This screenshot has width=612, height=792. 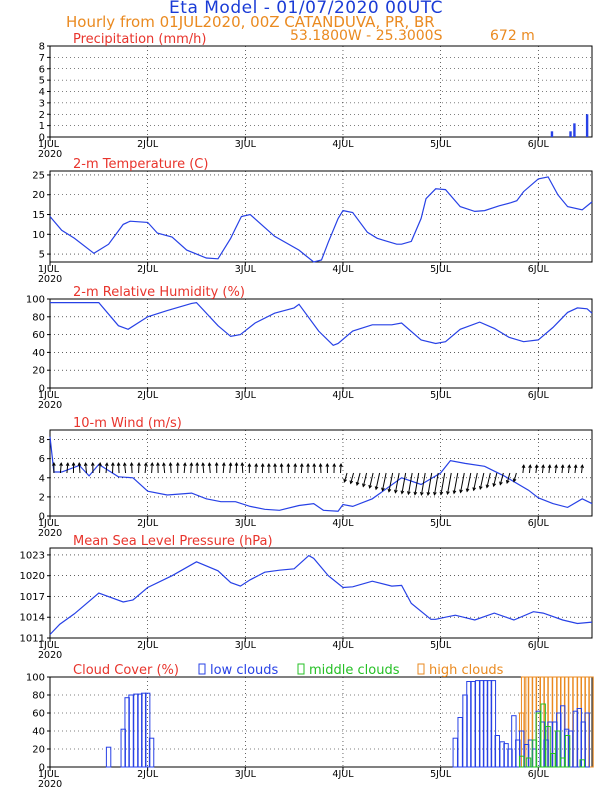 I want to click on rh-ytick-label: 100, so click(x=35, y=300).